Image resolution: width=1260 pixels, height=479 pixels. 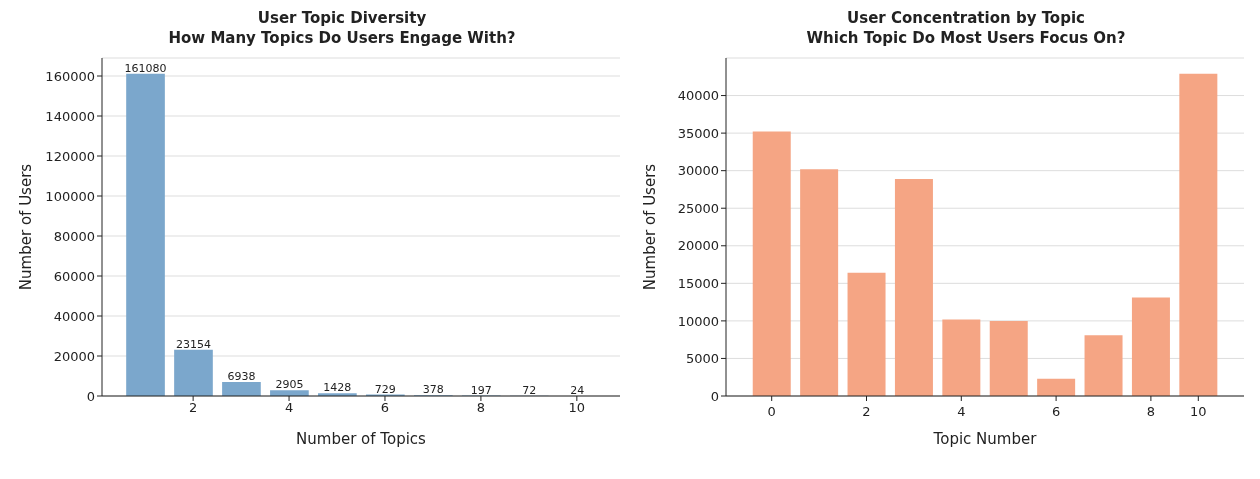 I want to click on x-axis-title: Number of Topics, so click(x=361, y=439).